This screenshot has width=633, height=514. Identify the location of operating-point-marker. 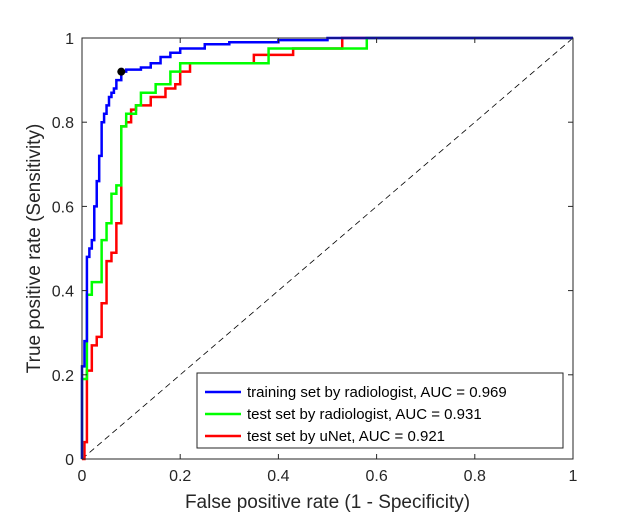
(121, 71).